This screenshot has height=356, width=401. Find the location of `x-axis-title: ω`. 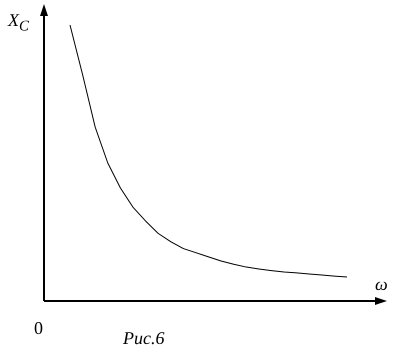

x-axis-title: ω is located at coordinates (381, 284).